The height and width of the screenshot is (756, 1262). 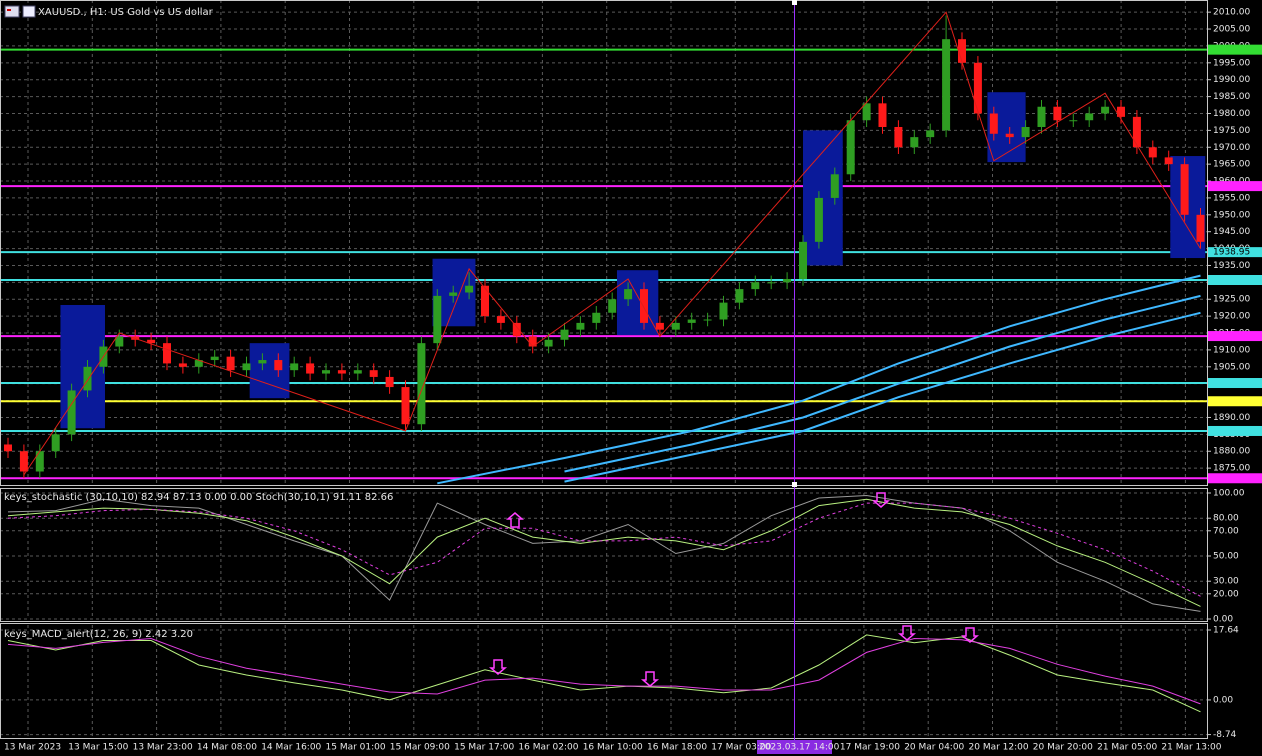 What do you see at coordinates (1231, 266) in the screenshot?
I see `y-tick-label: 1935.00` at bounding box center [1231, 266].